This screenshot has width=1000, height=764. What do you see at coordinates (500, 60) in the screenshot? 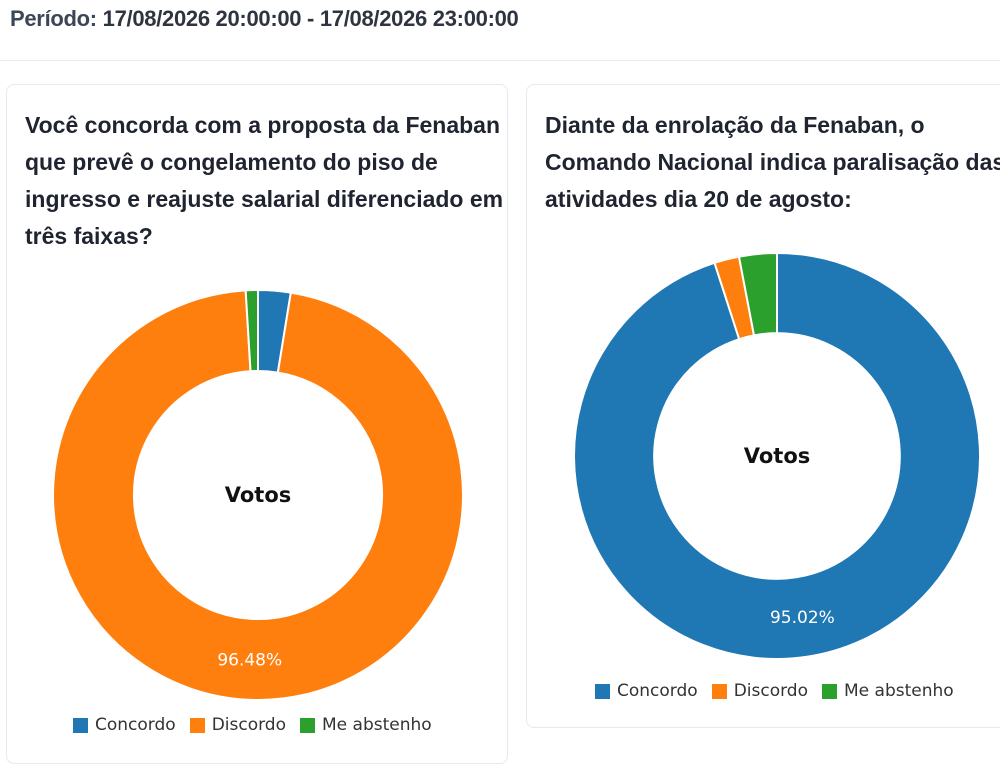
I see `header-divider` at bounding box center [500, 60].